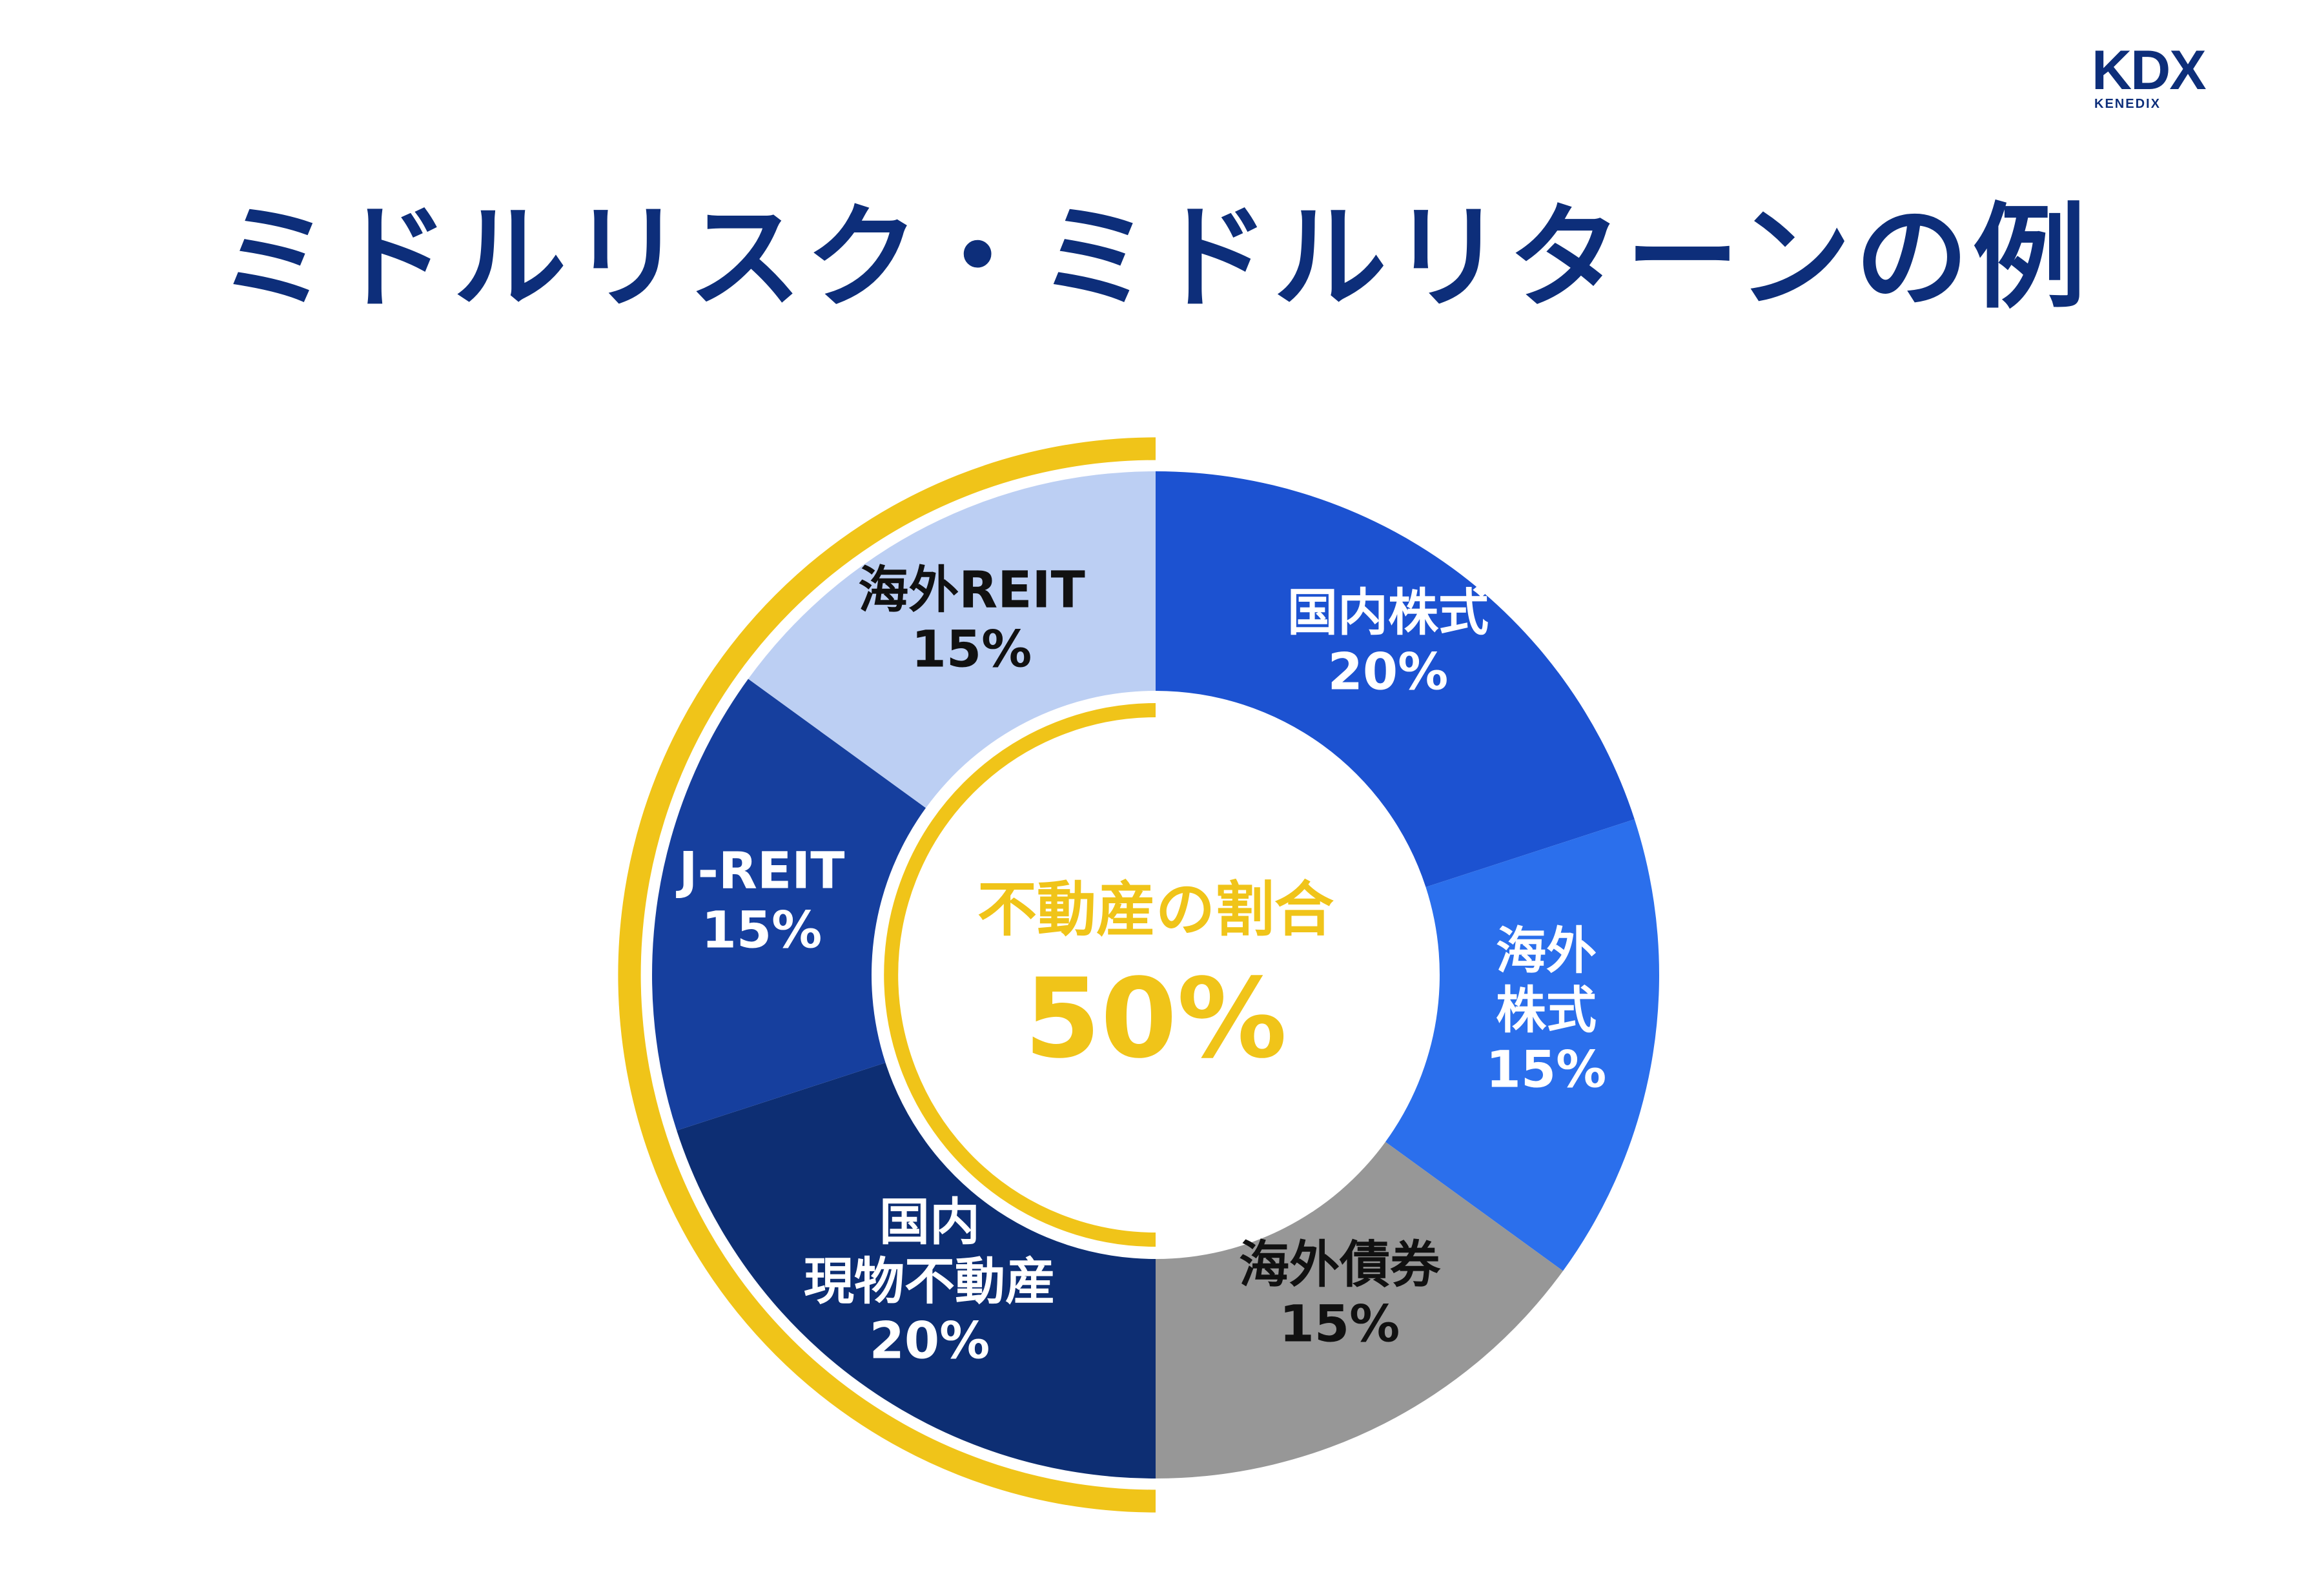  Describe the element at coordinates (2127, 104) in the screenshot. I see `logo-subtext: KENEDIX` at that location.